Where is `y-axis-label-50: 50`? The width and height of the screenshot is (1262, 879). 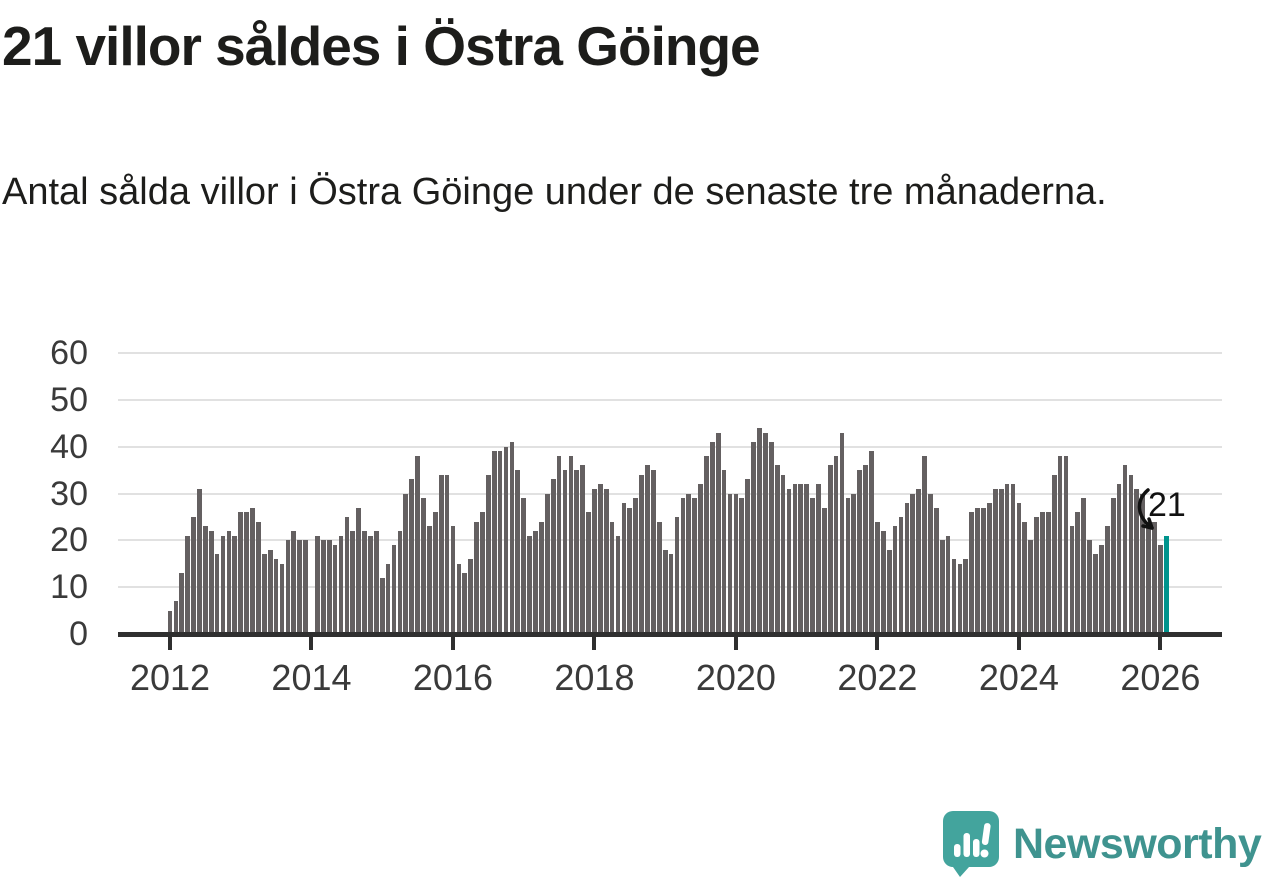
y-axis-label-50: 50 is located at coordinates (69, 399).